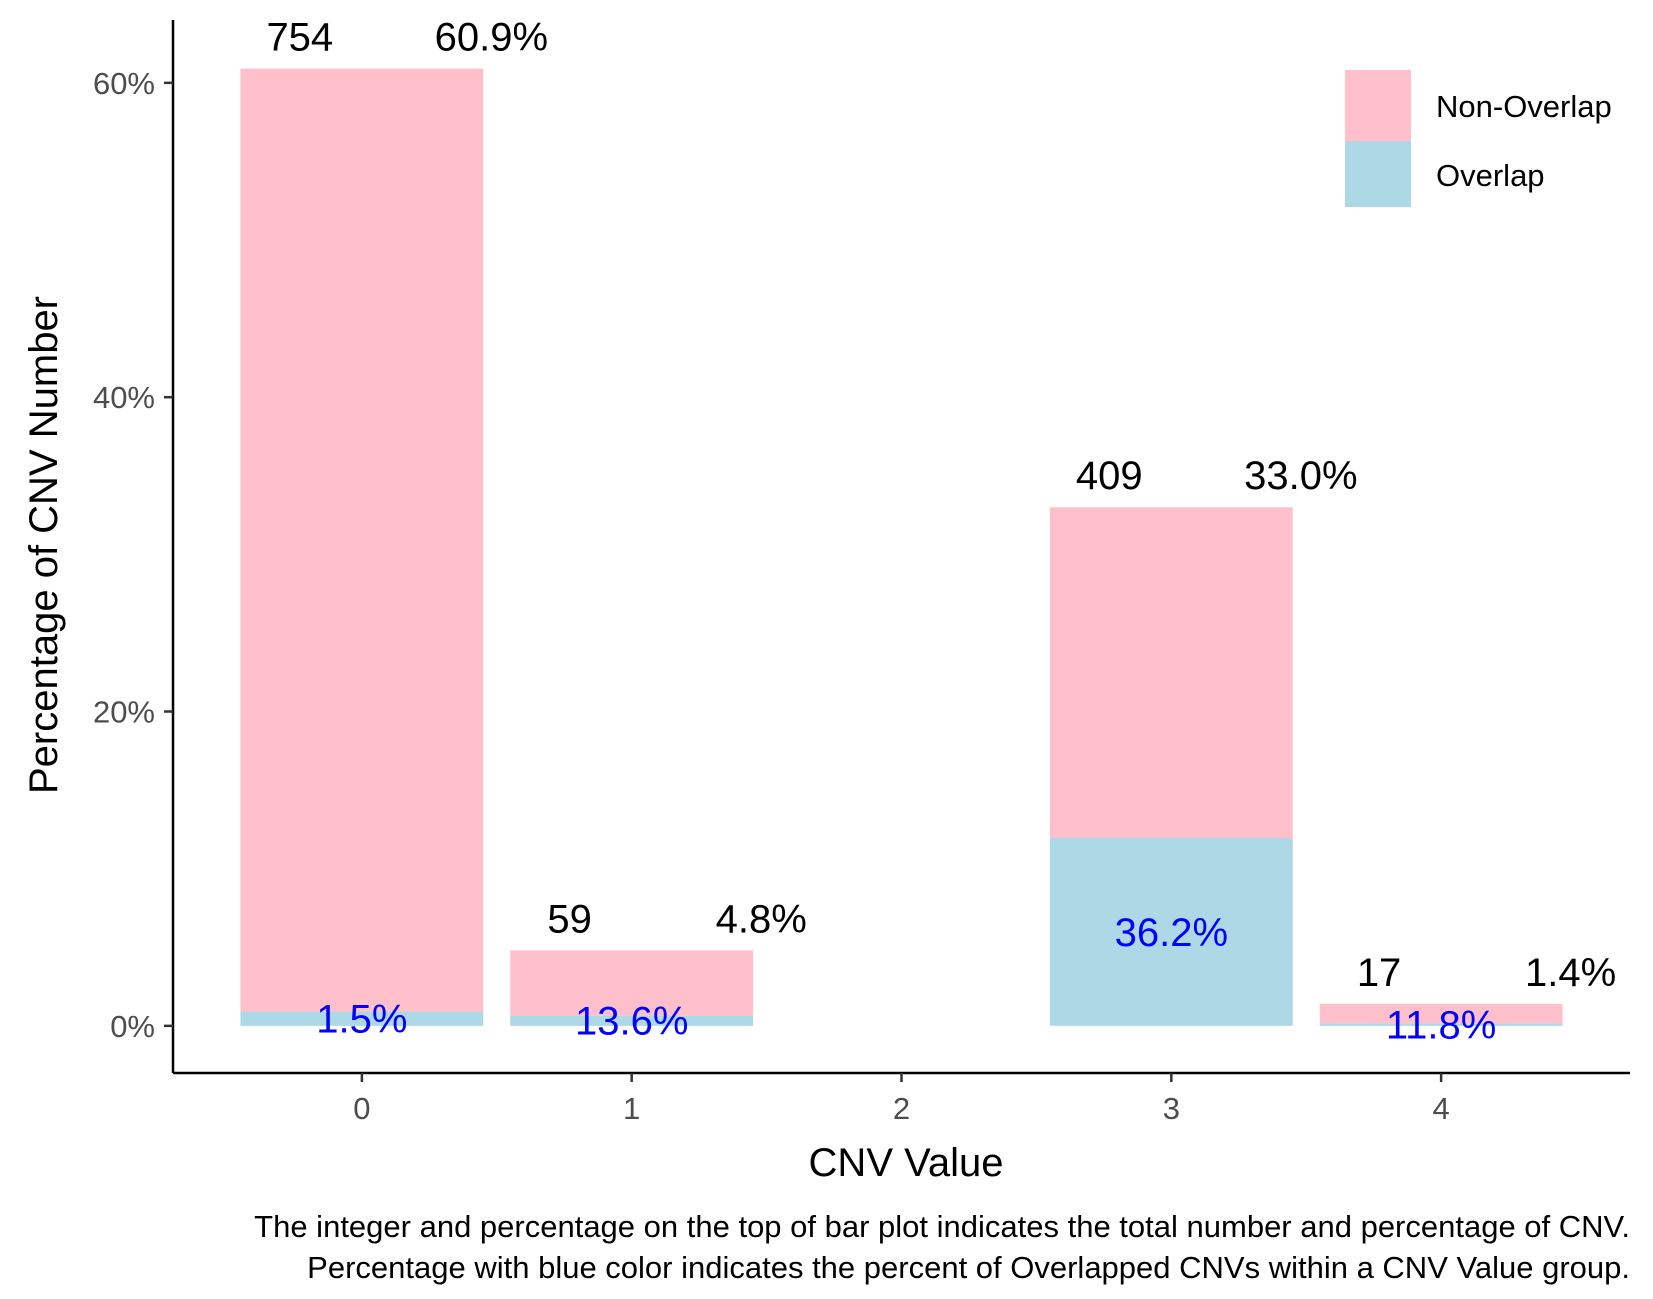 This screenshot has height=1299, width=1653. Describe the element at coordinates (1171, 1108) in the screenshot. I see `x-tick-label: 3` at that location.